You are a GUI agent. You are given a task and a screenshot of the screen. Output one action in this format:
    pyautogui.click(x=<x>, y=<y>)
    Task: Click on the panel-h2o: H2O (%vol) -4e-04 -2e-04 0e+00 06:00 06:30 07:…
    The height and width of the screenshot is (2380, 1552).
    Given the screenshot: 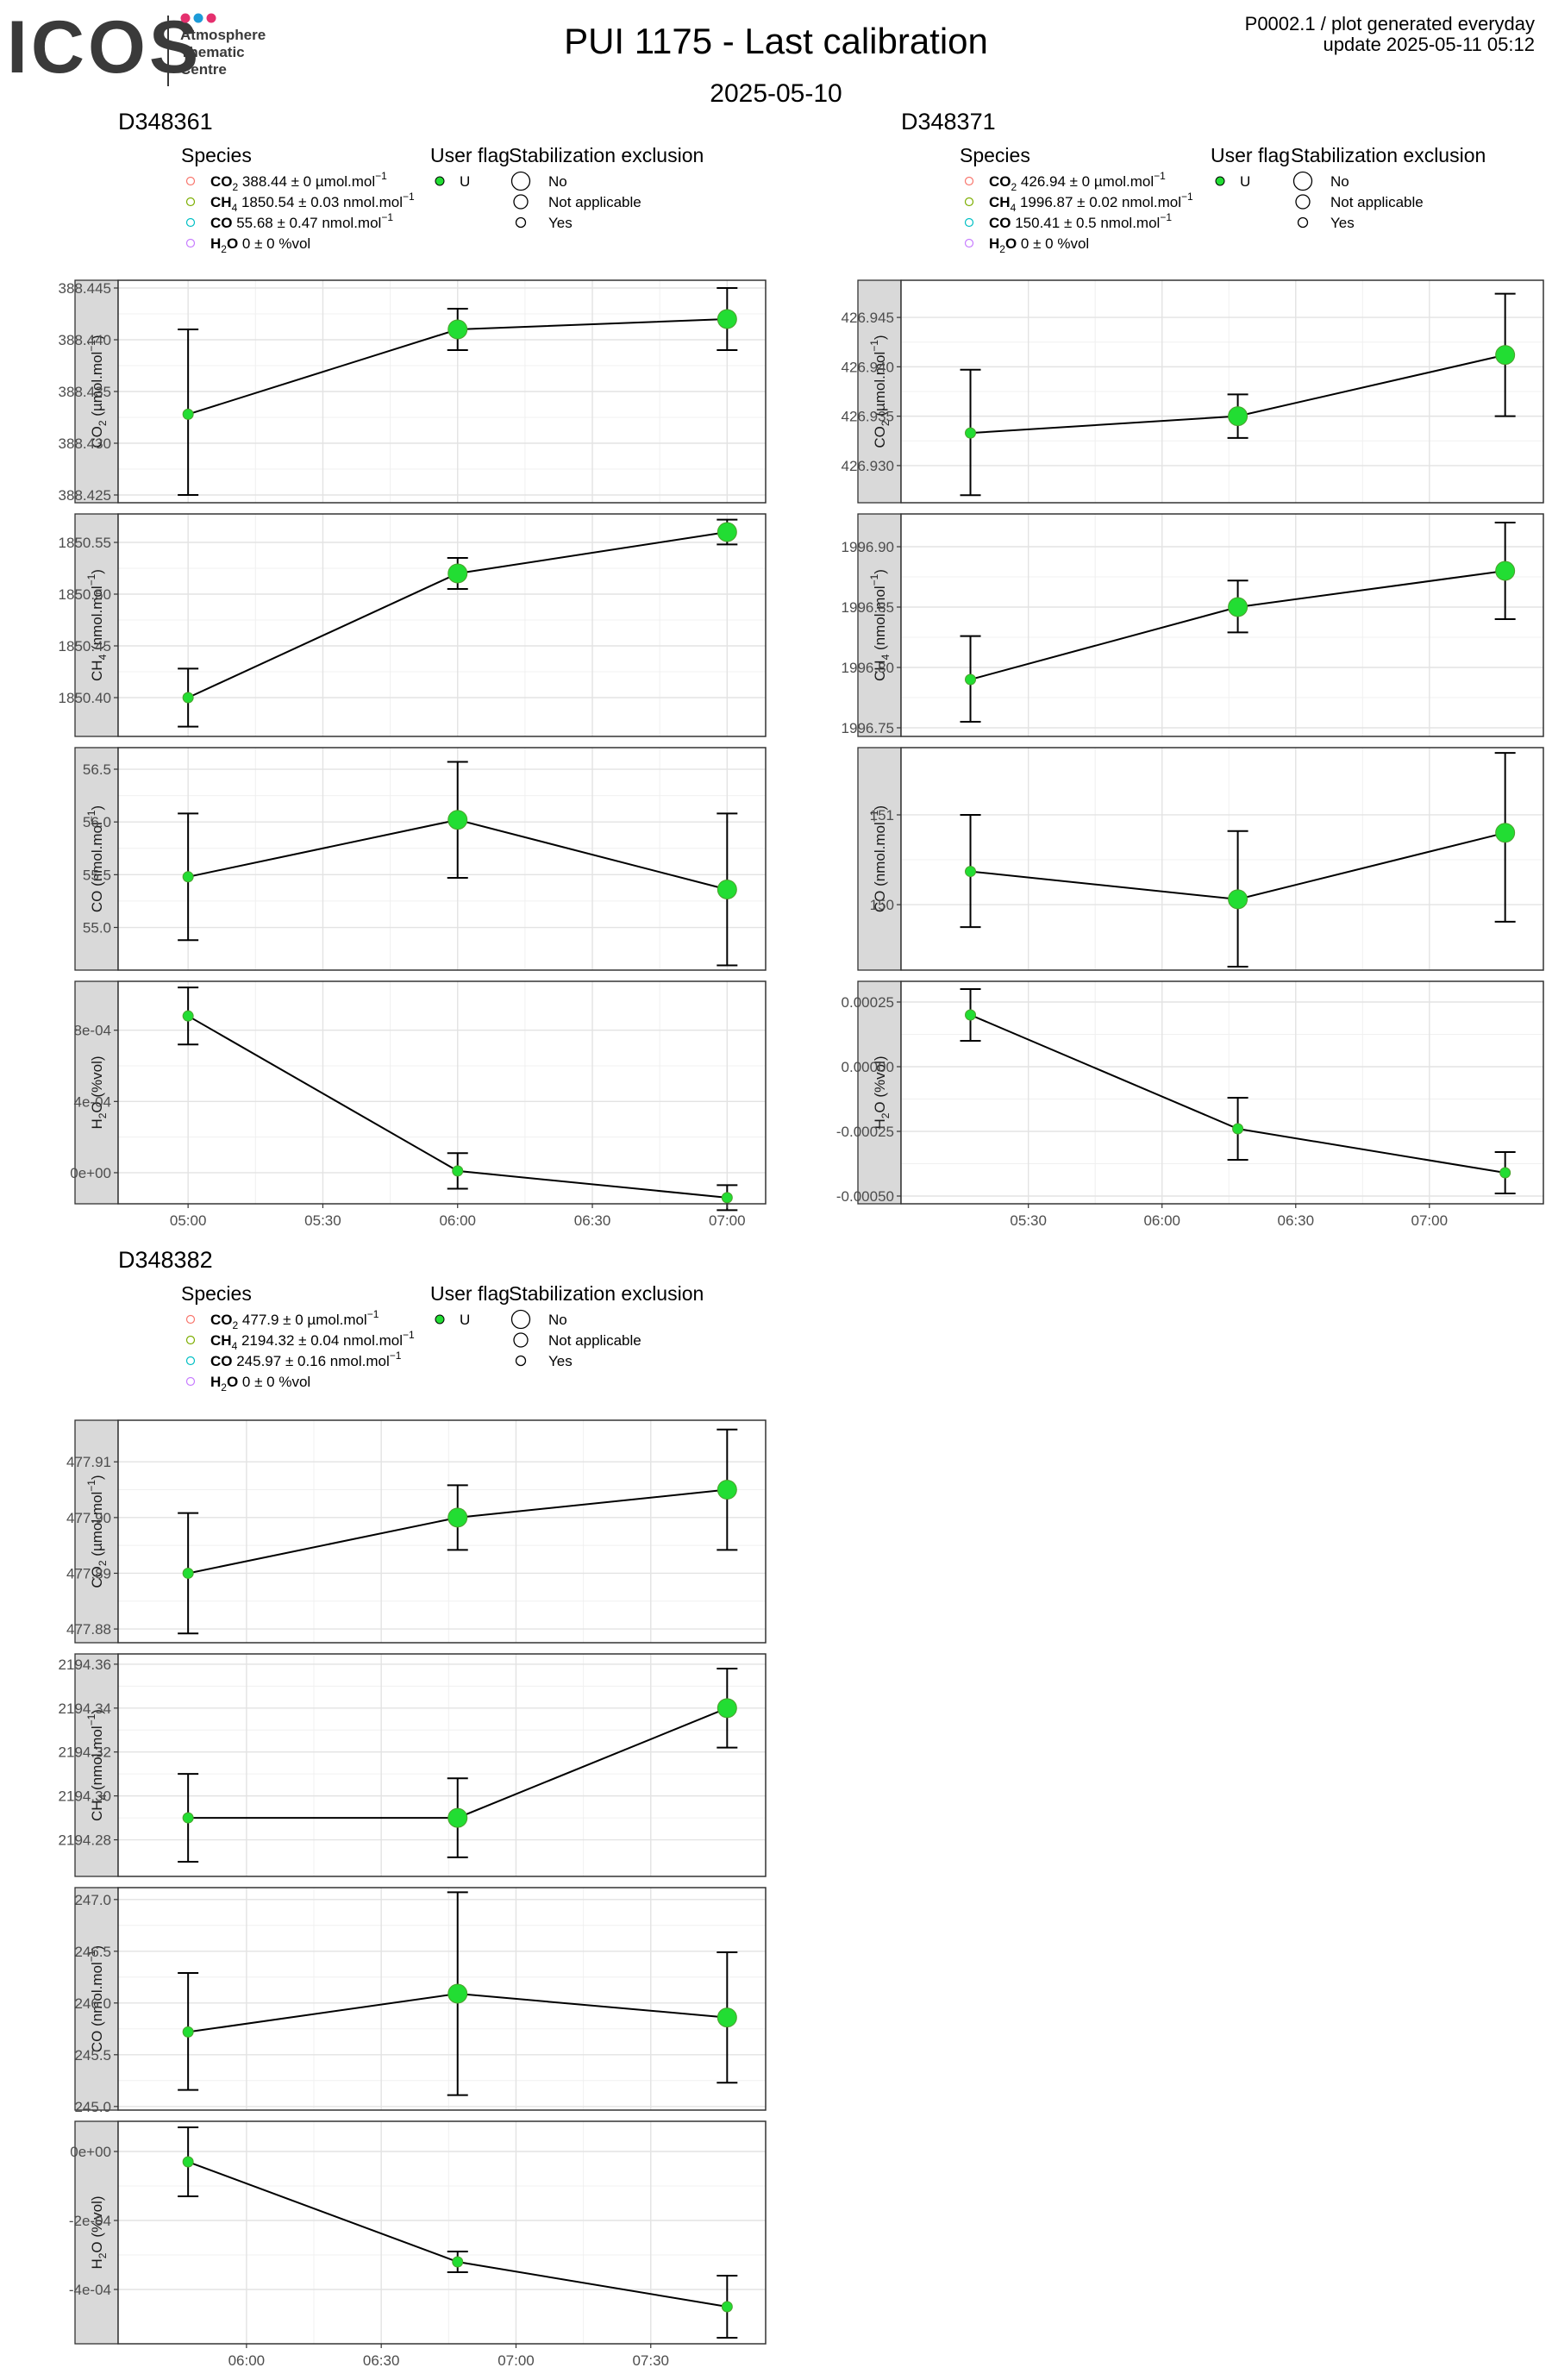 What is the action you would take?
    pyautogui.click(x=418, y=2244)
    